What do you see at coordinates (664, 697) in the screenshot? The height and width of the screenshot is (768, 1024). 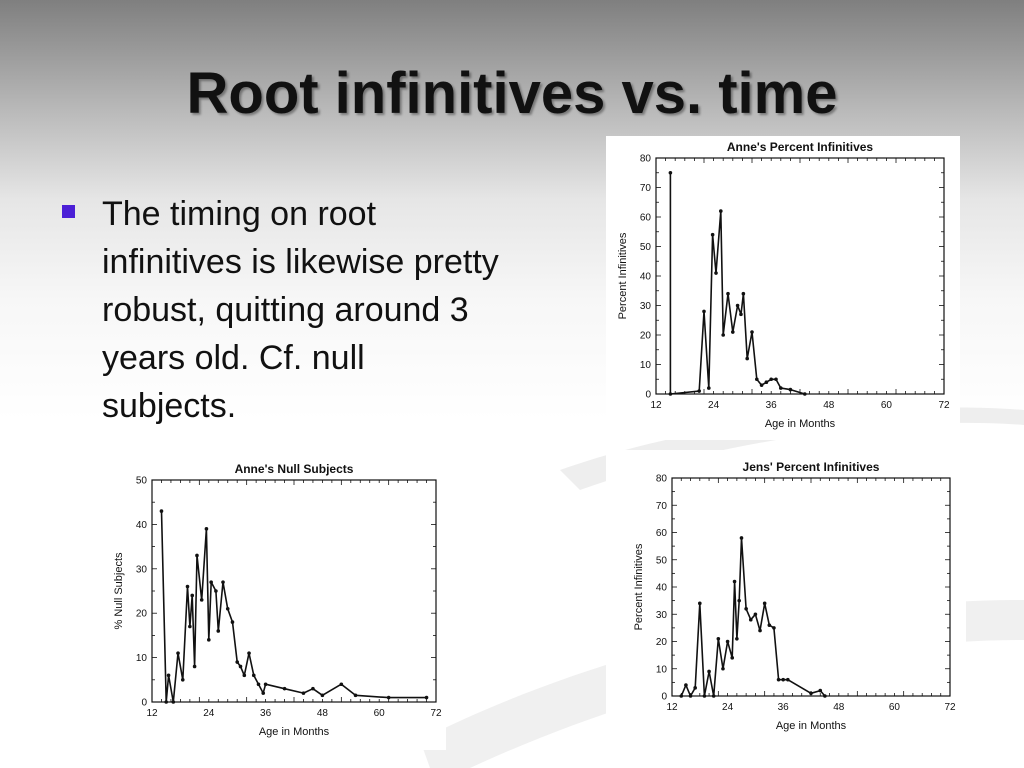 I see `y-tick-label: 0` at bounding box center [664, 697].